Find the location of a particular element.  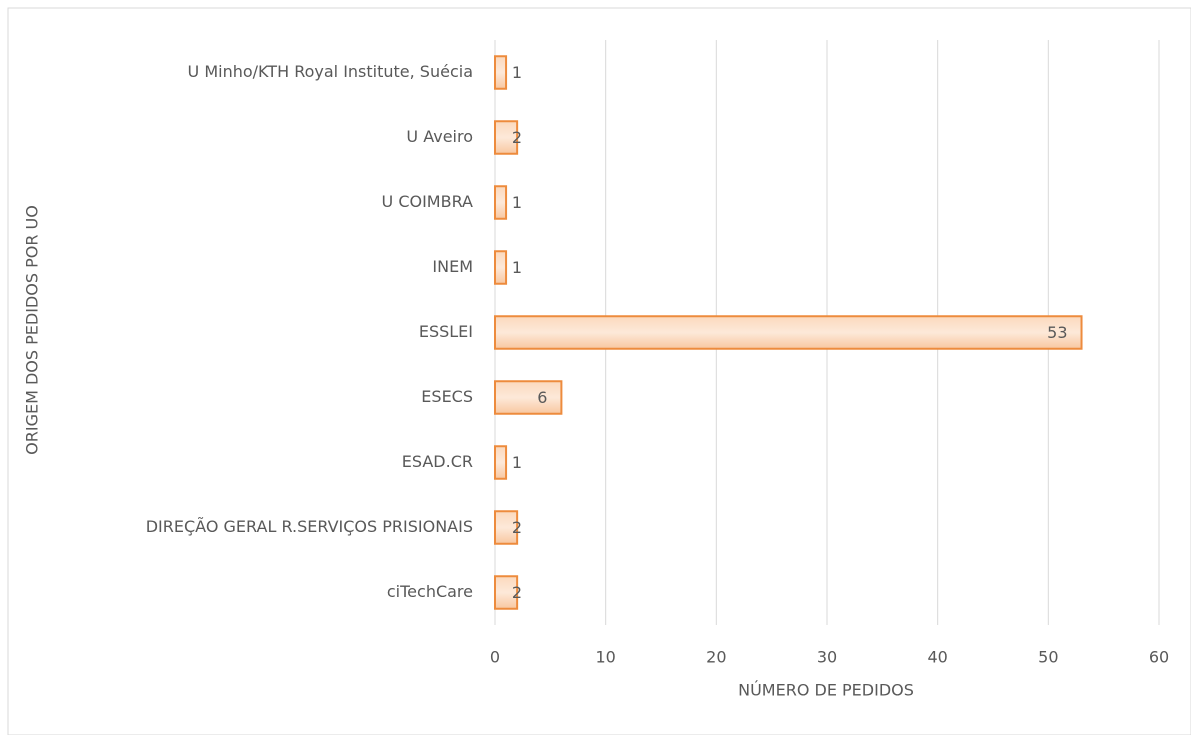

y-tick-label: U Minho/KTH Royal Institute, Suécia is located at coordinates (330, 71).